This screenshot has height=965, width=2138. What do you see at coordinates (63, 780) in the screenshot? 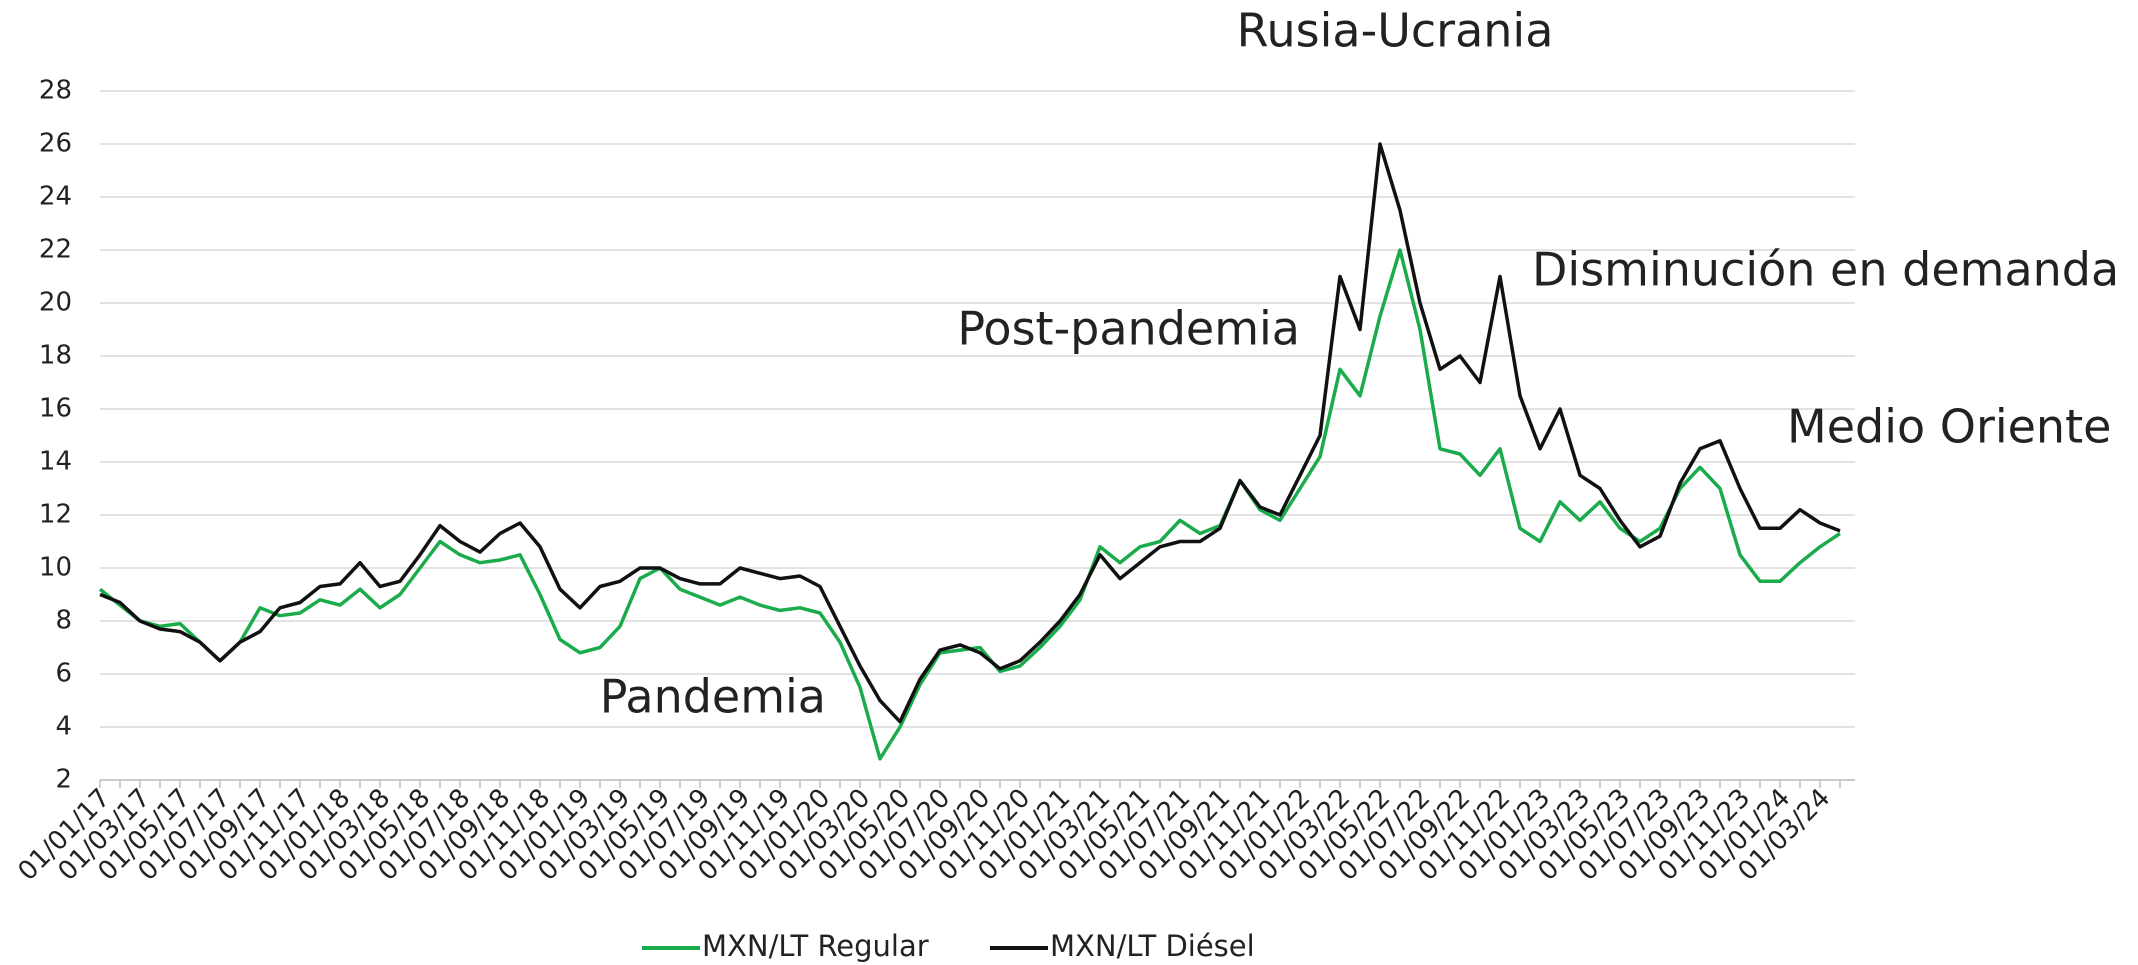
I see `y-tick-label: 2` at bounding box center [63, 780].